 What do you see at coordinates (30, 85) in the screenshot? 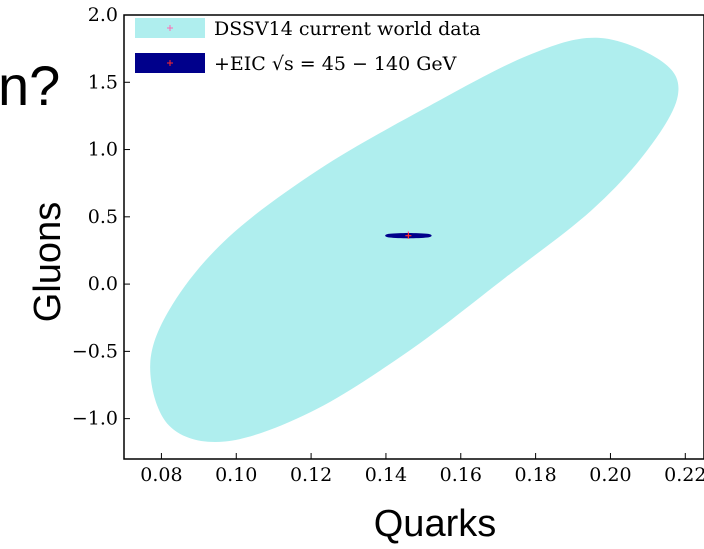
I see `slide-title-fragment: n?` at bounding box center [30, 85].